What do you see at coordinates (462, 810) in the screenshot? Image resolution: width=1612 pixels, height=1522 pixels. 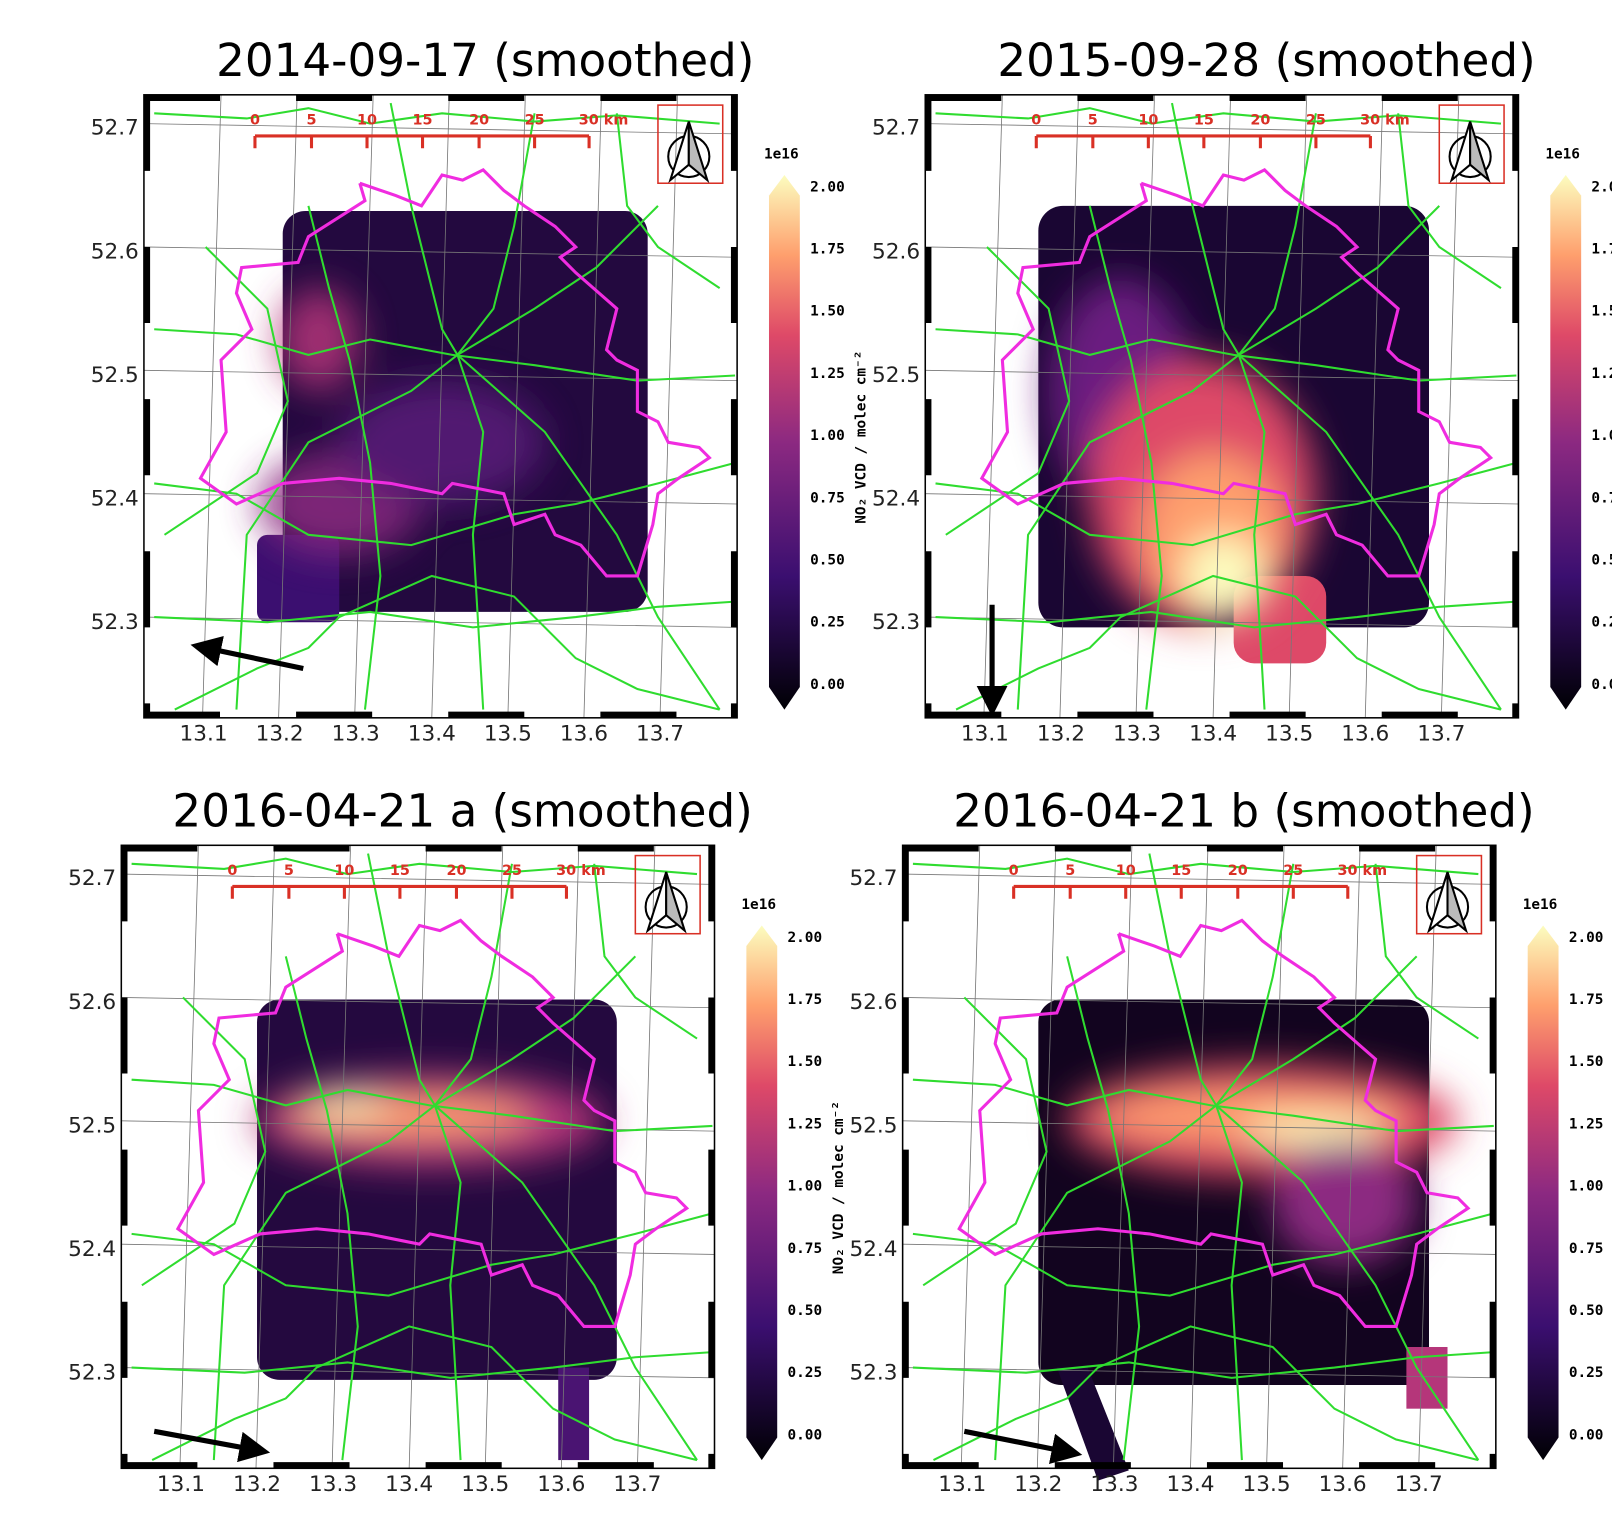 I see `panel-title: 2016-04-21 a (smoothed)` at bounding box center [462, 810].